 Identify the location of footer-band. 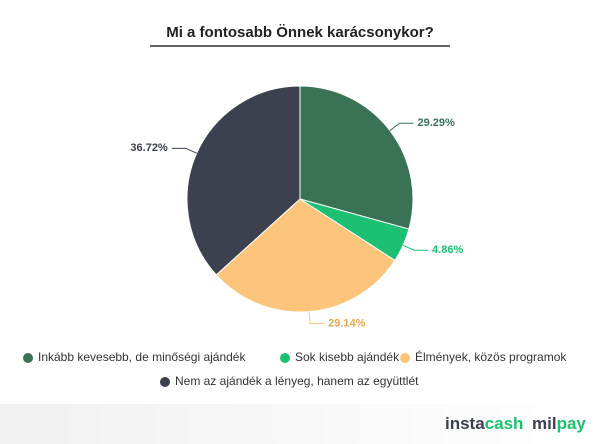
(300, 424).